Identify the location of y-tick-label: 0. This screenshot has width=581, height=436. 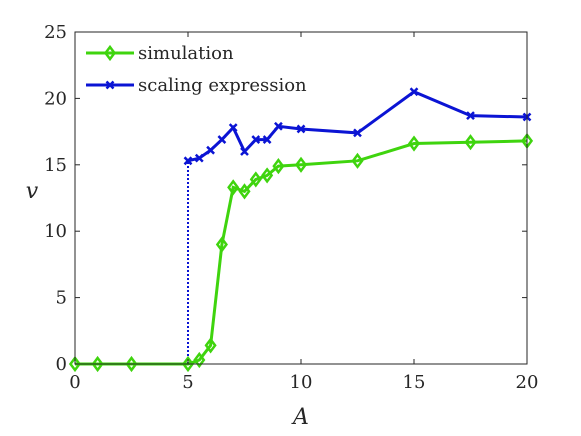
(61, 364).